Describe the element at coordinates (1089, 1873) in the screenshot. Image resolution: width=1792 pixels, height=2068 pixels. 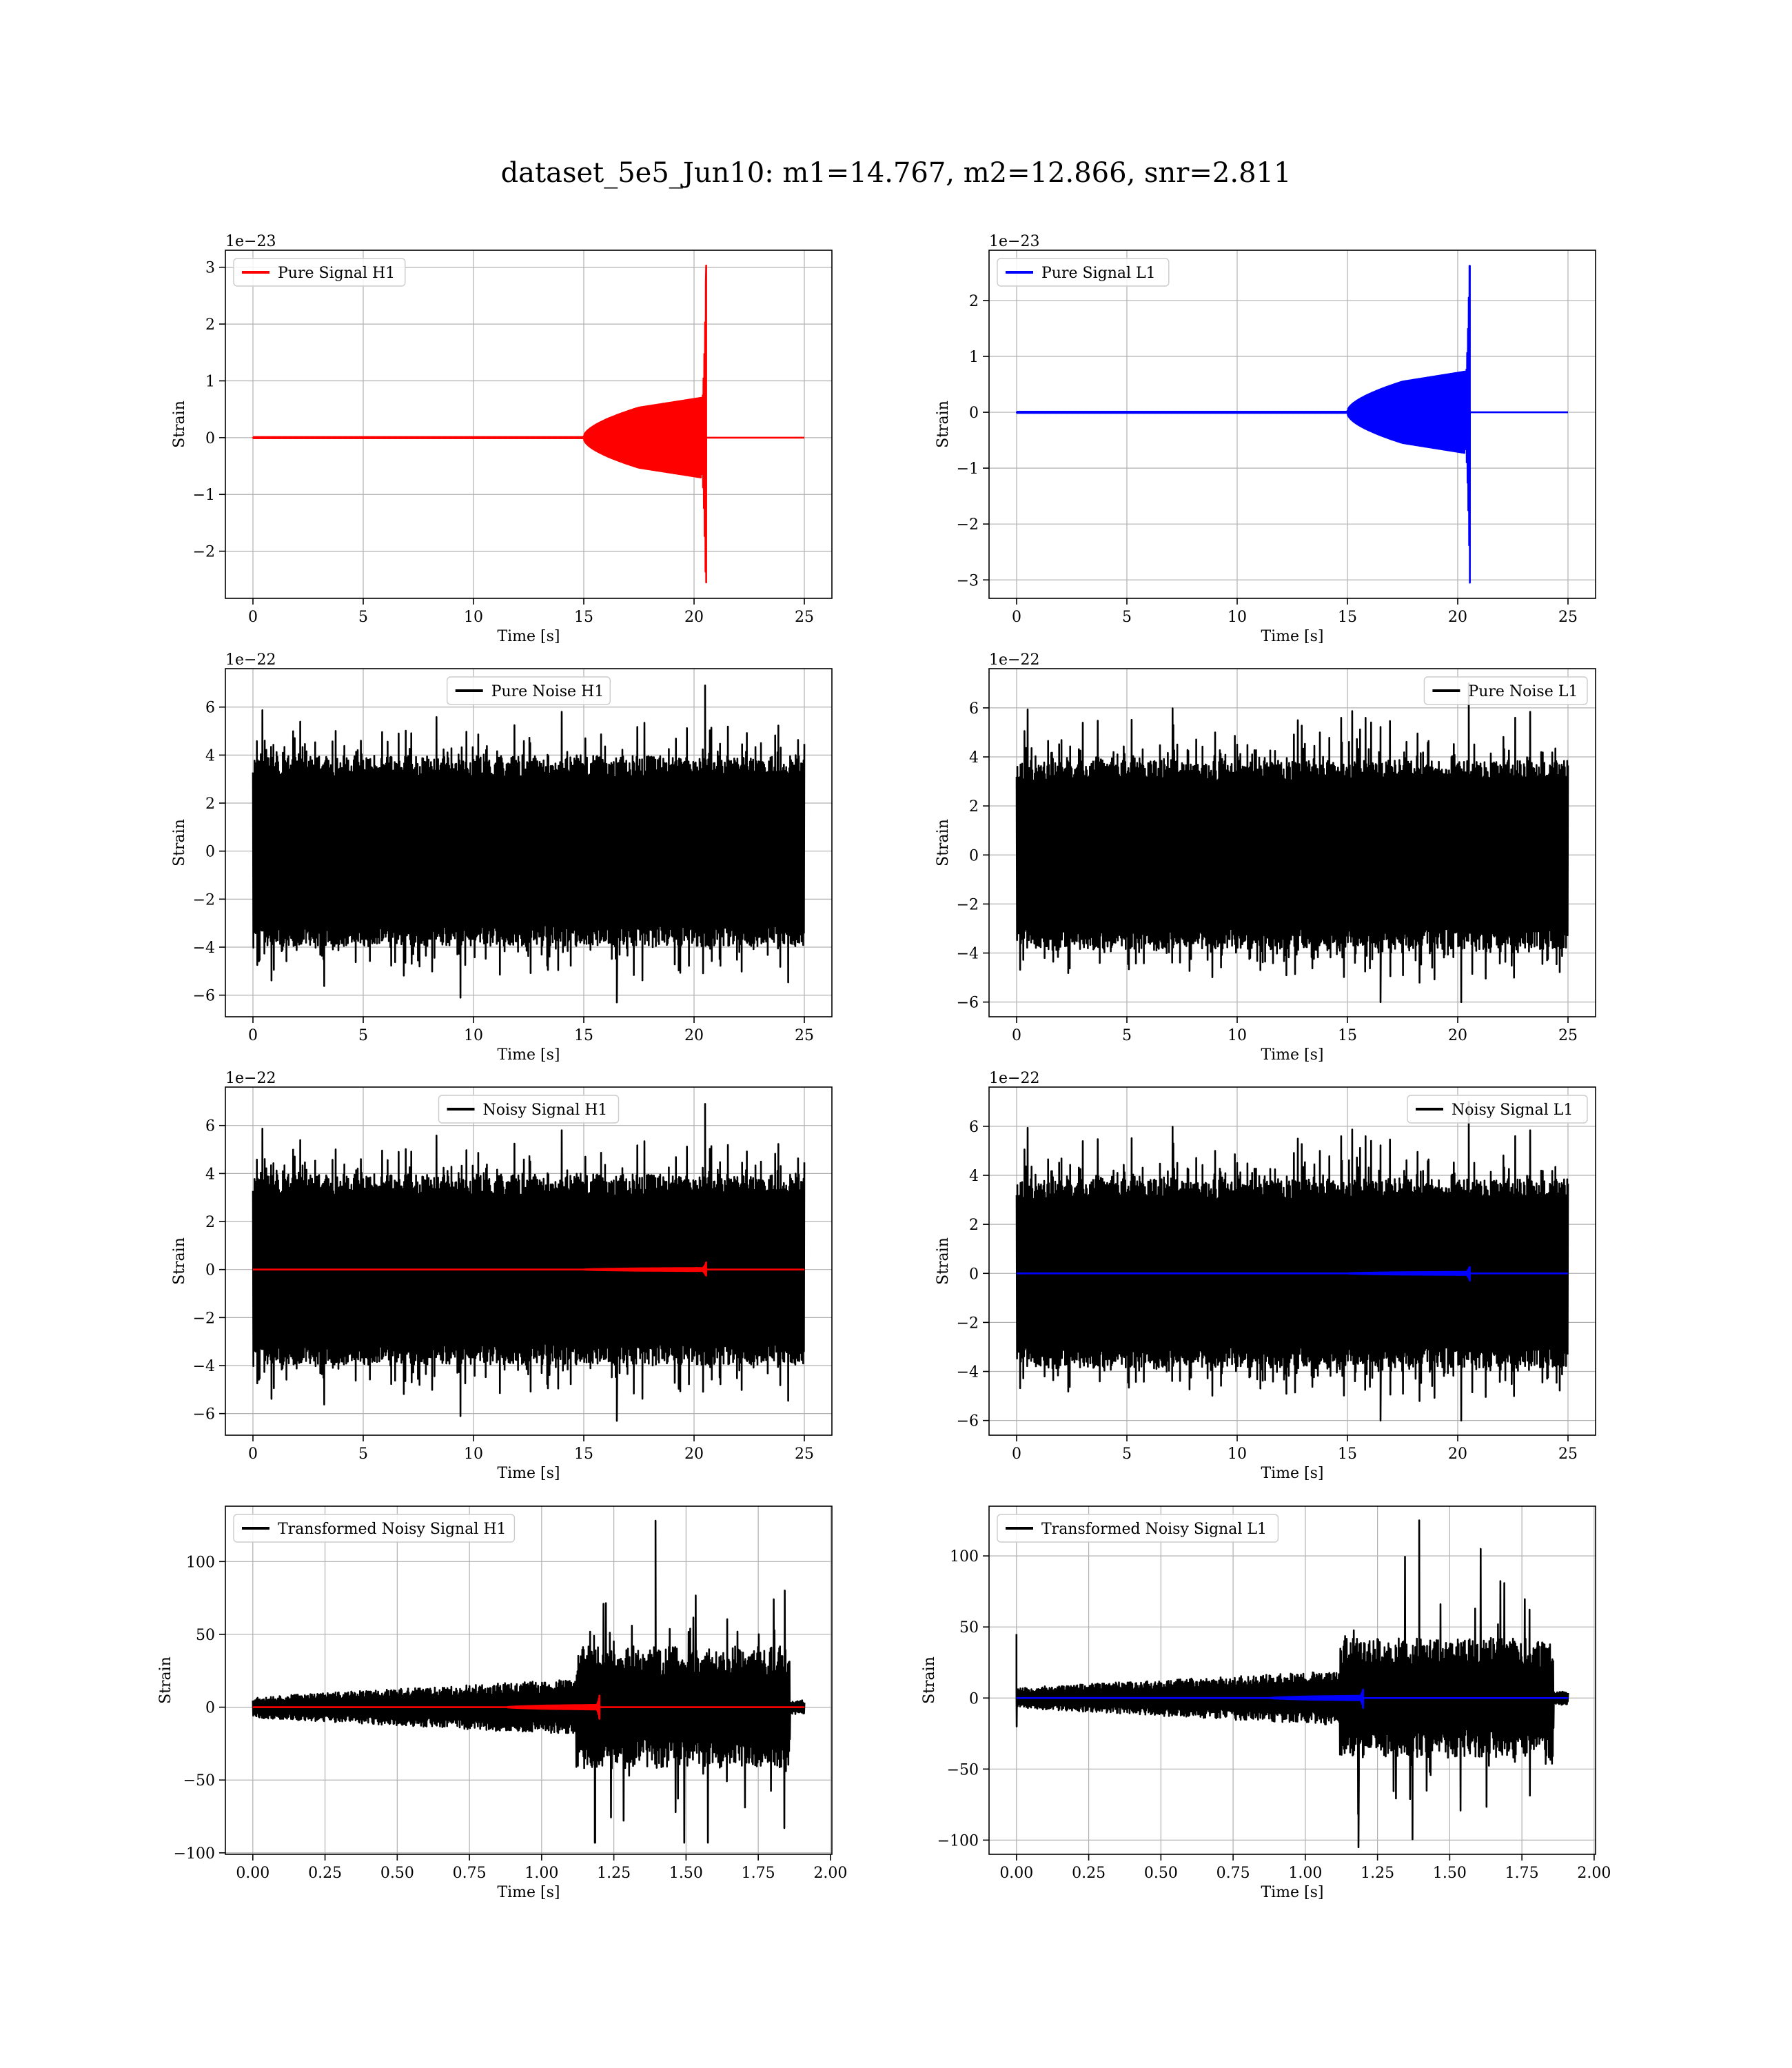
I see `x-tick-label: 0.25` at that location.